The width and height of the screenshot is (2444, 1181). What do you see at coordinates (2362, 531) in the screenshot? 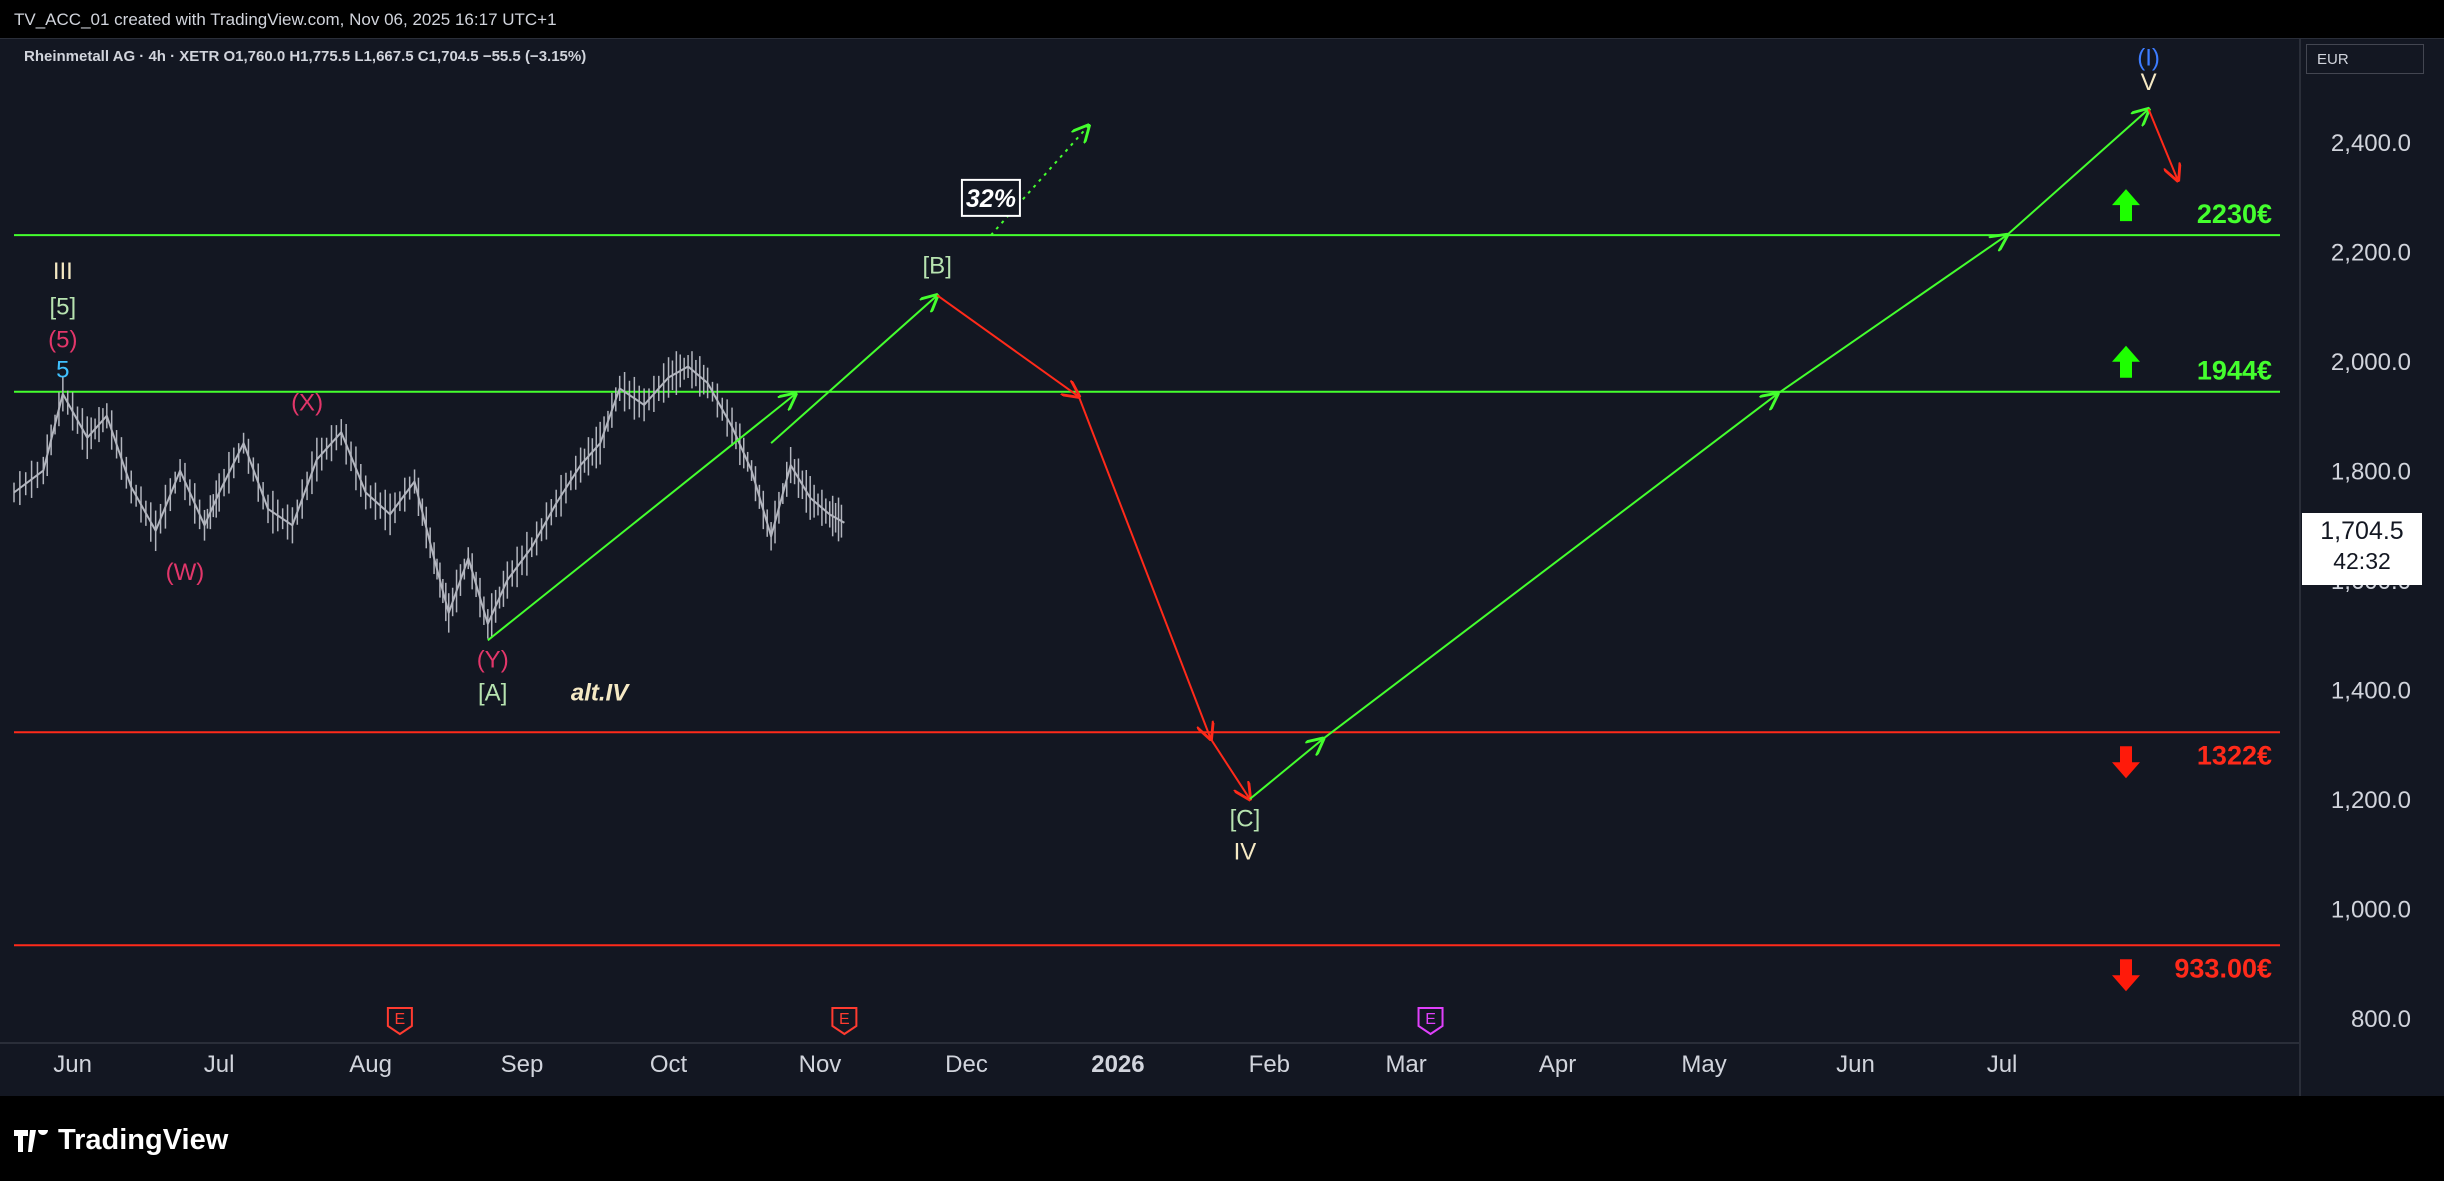
I see `last-price-value: 1,704.5` at bounding box center [2362, 531].